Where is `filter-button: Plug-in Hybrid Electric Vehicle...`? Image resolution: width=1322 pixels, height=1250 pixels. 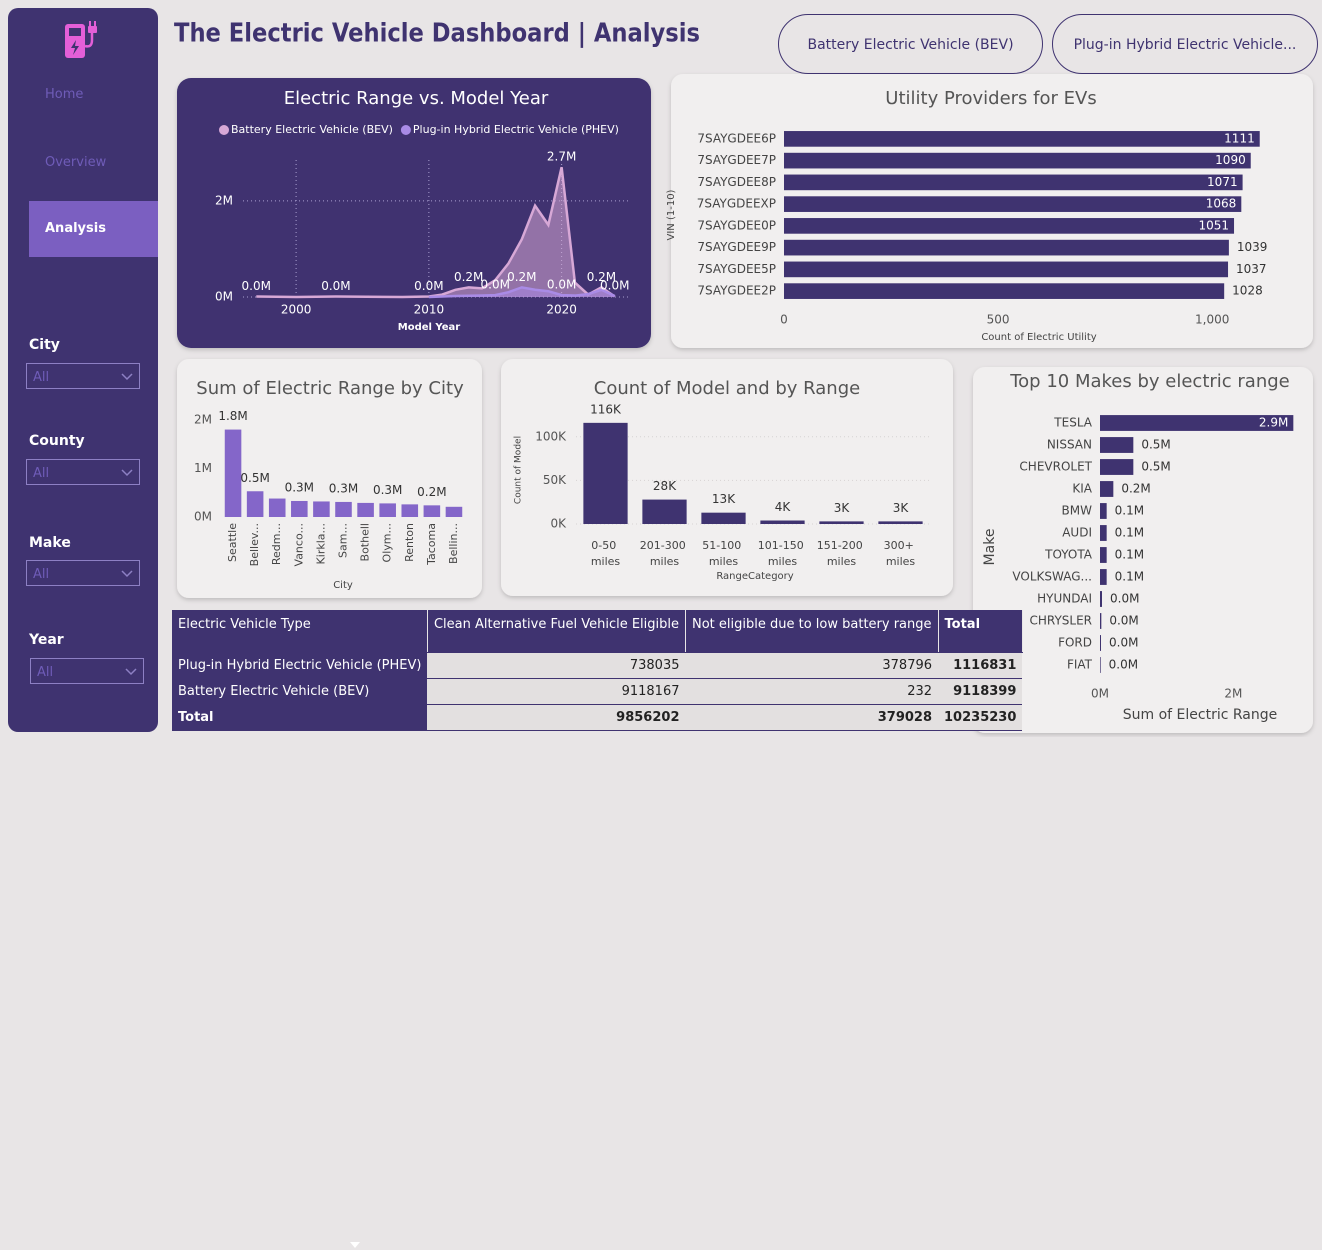 filter-button: Plug-in Hybrid Electric Vehicle... is located at coordinates (1185, 44).